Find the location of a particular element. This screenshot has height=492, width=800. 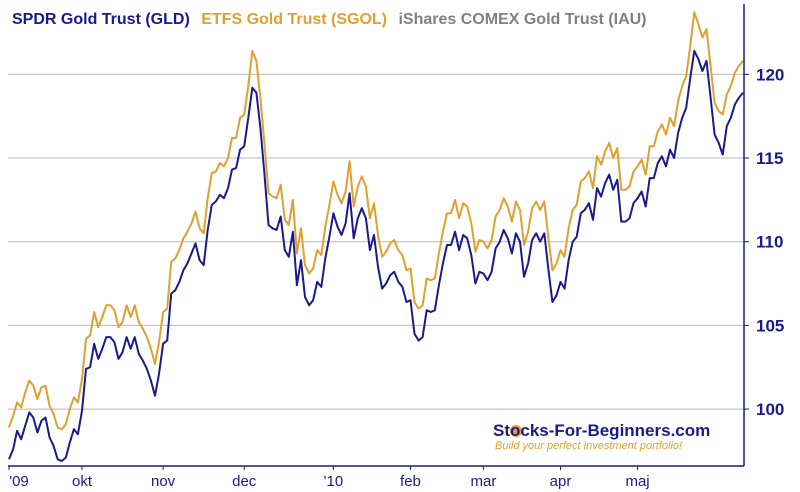

x-tick-labels: '09 okt nov dec '10 feb mar apr maj is located at coordinates (329, 478).